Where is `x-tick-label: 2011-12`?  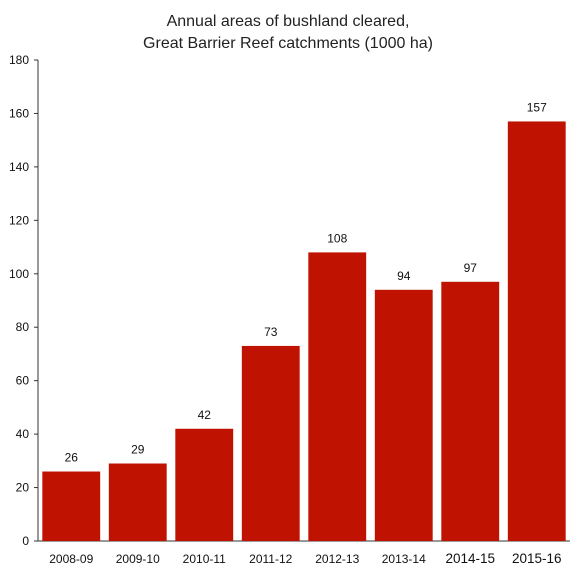
x-tick-label: 2011-12 is located at coordinates (270, 559).